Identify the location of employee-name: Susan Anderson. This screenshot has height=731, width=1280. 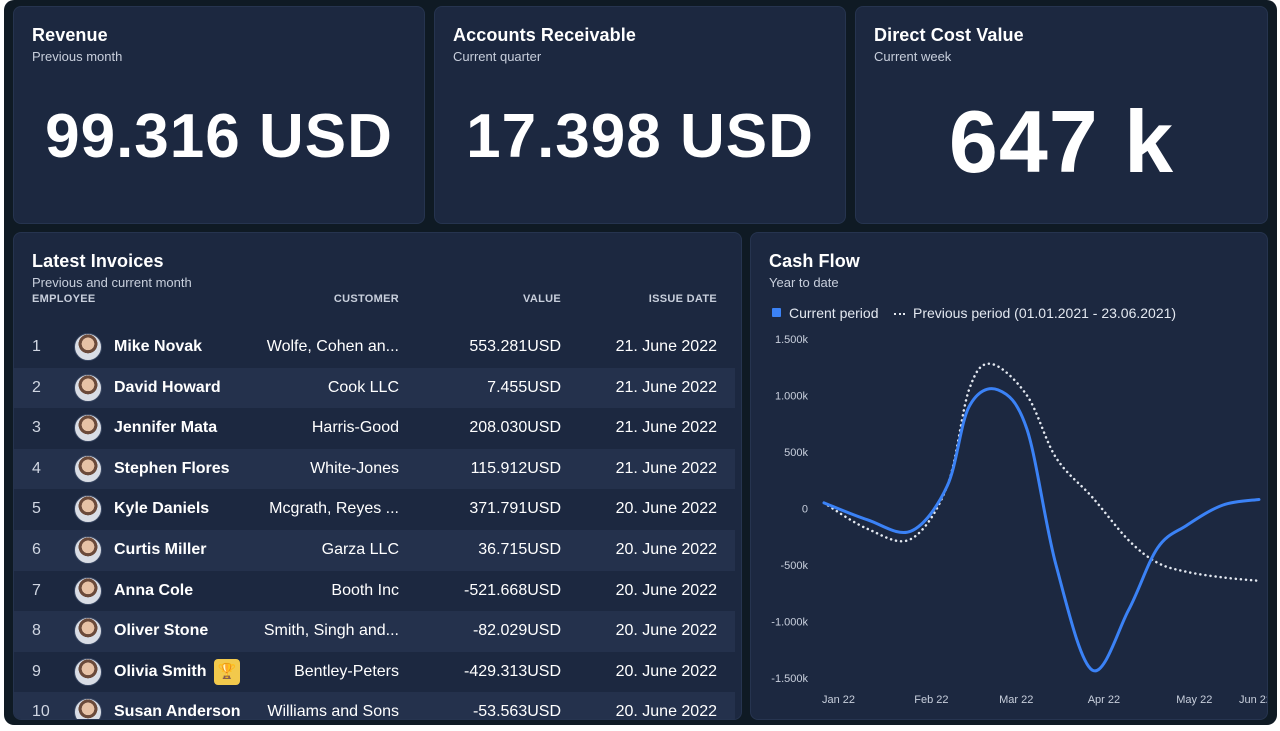
(177, 711).